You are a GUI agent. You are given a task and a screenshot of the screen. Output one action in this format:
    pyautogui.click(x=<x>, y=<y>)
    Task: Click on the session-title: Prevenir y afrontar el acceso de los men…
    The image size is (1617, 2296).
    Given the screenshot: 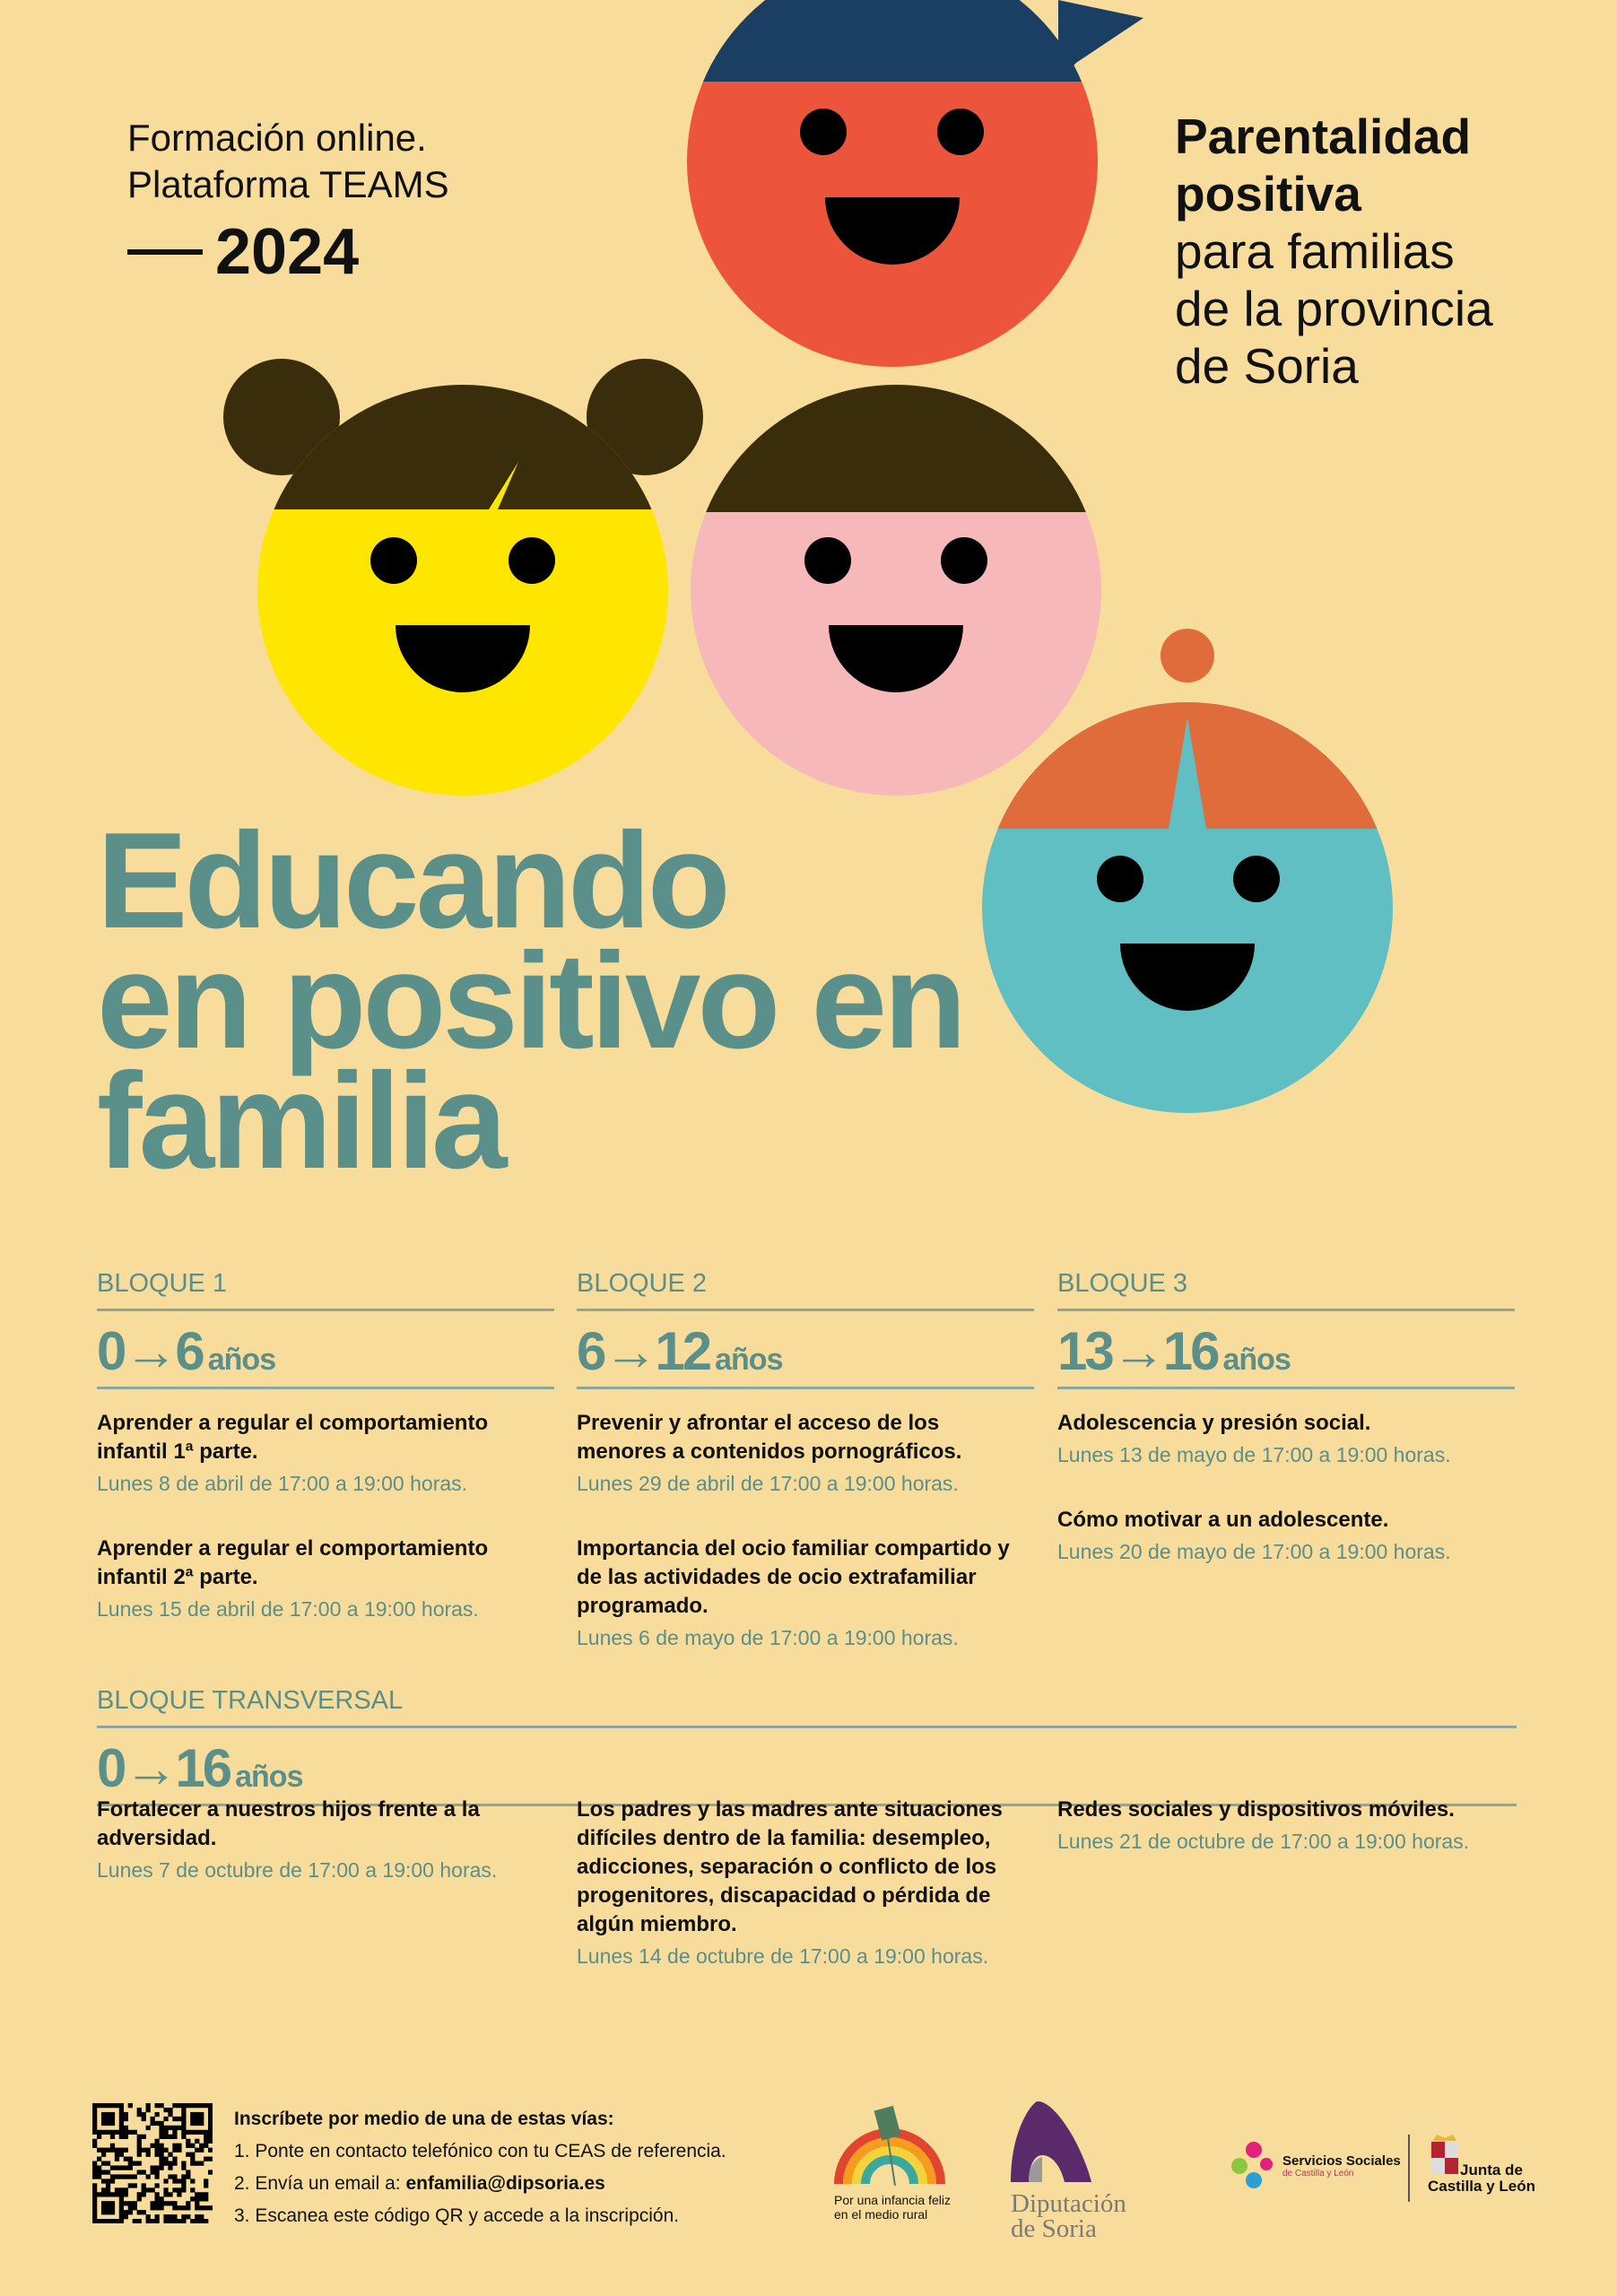 What is the action you would take?
    pyautogui.click(x=769, y=1437)
    